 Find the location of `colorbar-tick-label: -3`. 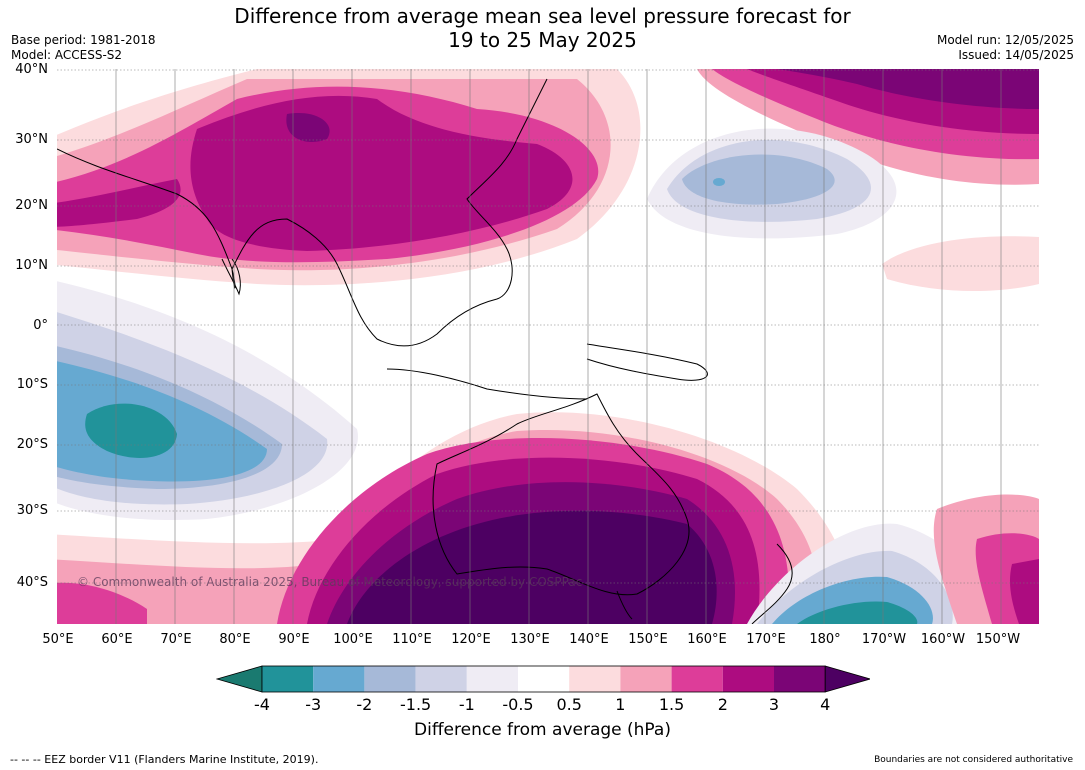

colorbar-tick-label: -3 is located at coordinates (313, 704).